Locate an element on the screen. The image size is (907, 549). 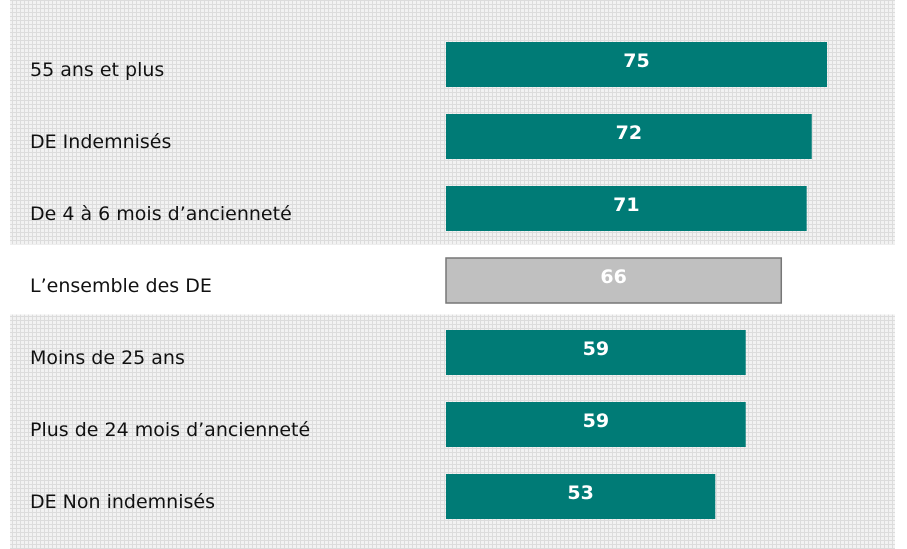
value-label: 75 is located at coordinates (636, 61).